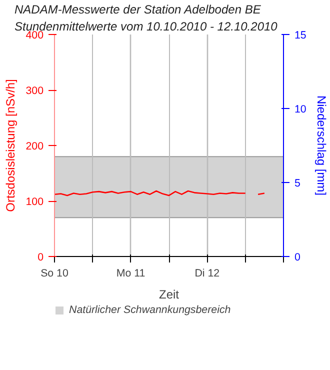 Image resolution: width=330 pixels, height=370 pixels. I want to click on y-tick-label: 100, so click(35, 202).